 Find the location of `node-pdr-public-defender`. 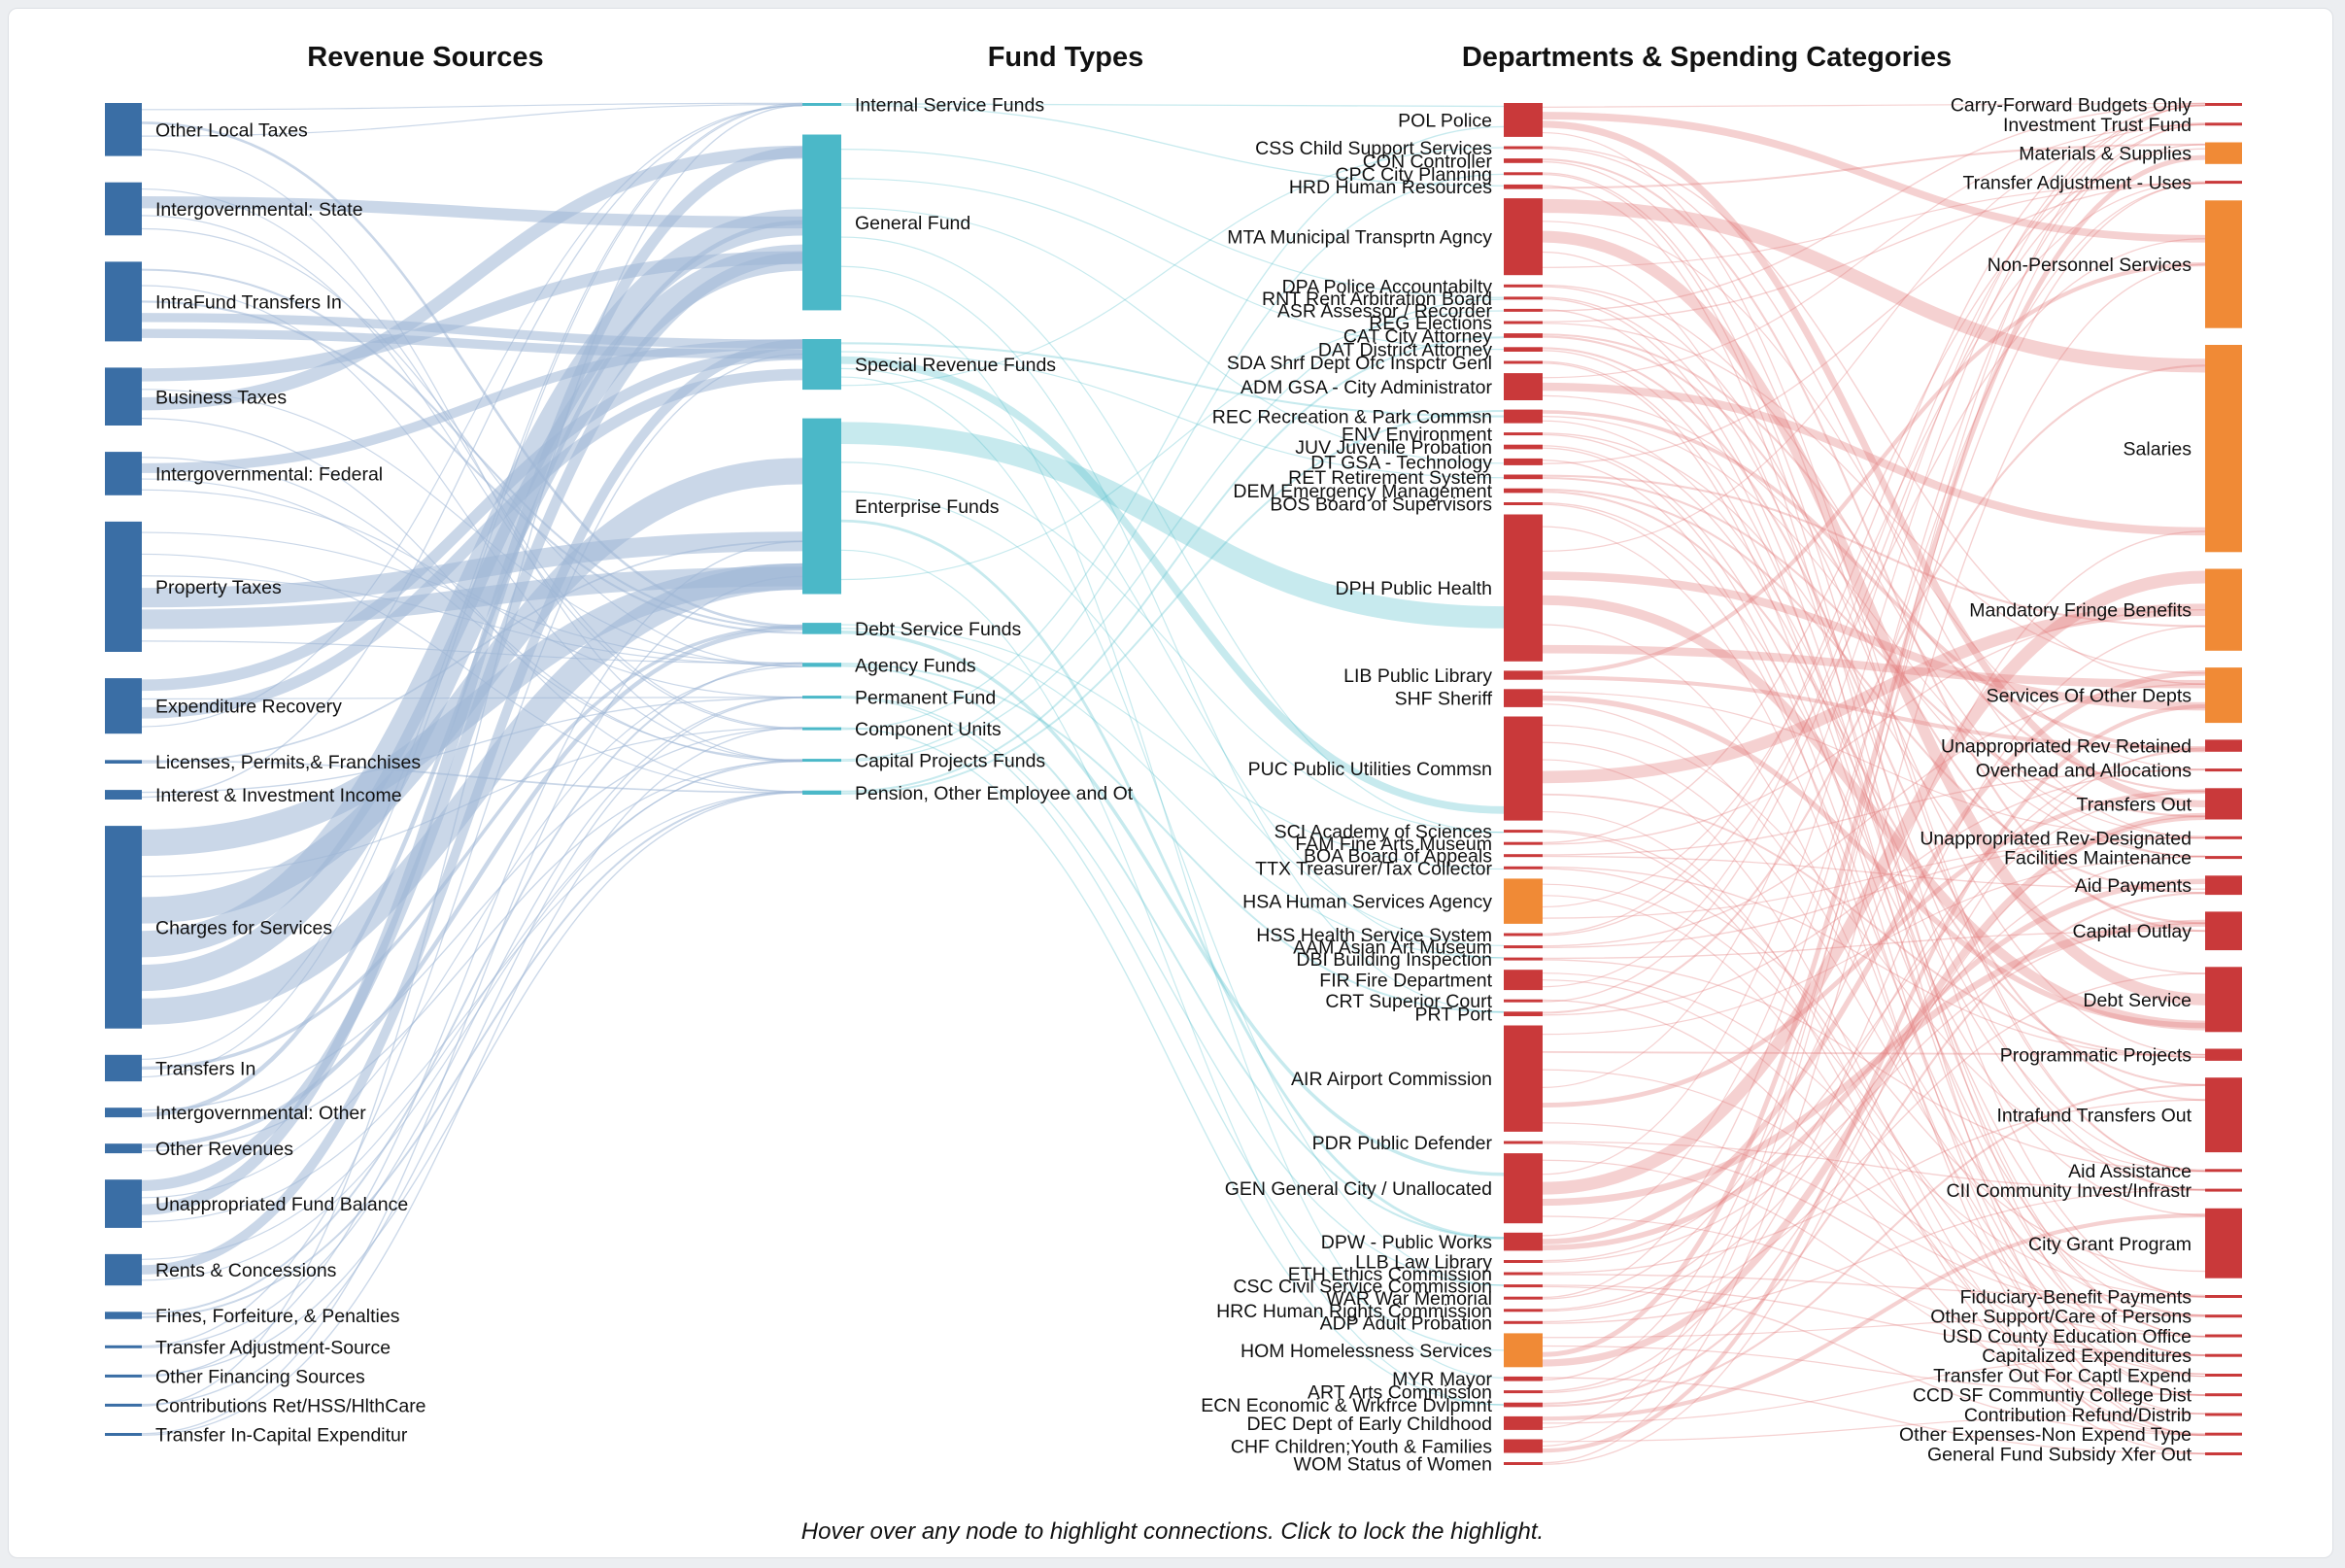

node-pdr-public-defender is located at coordinates (1523, 1142).